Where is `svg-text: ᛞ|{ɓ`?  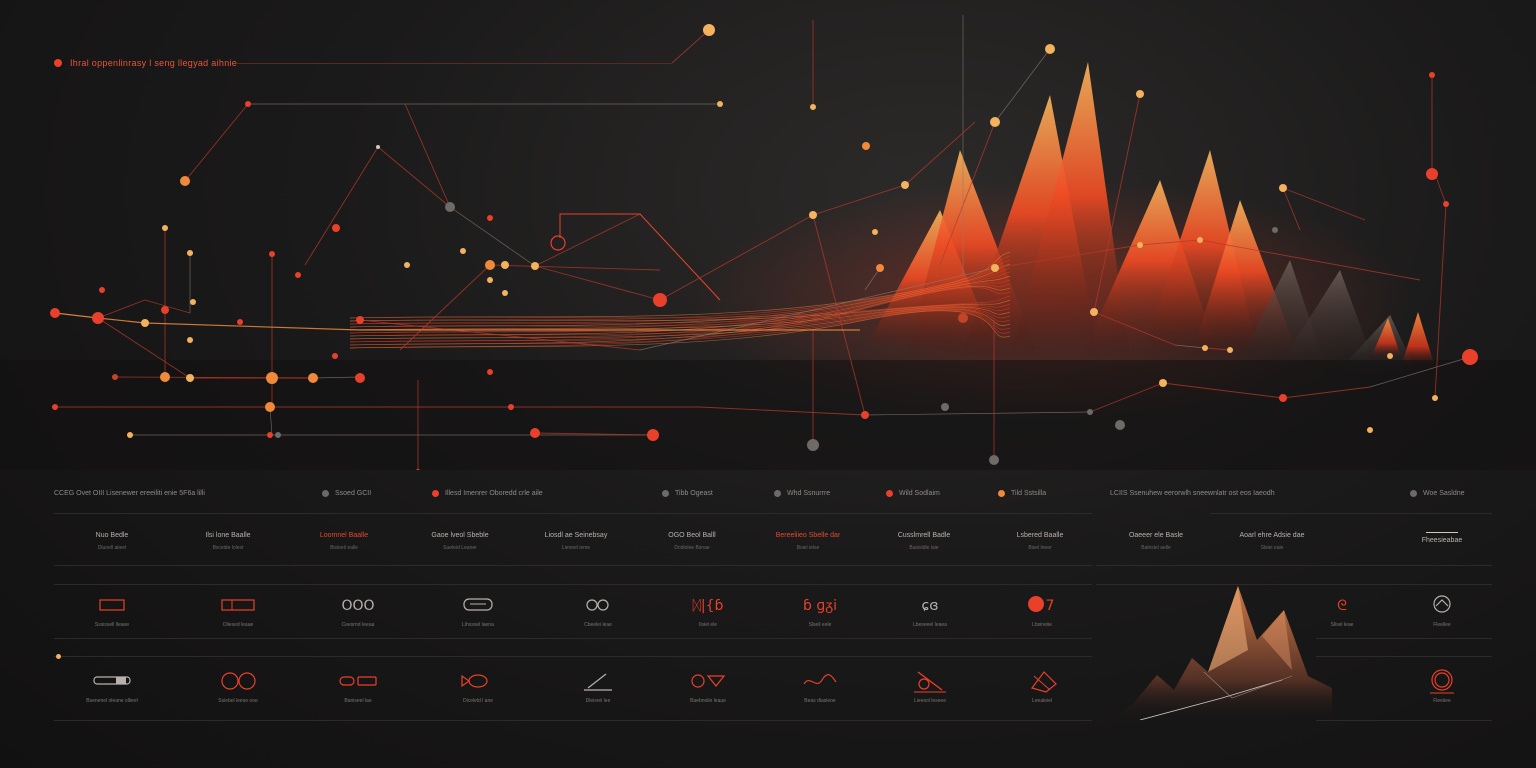
svg-text: ᛞ|{ɓ is located at coordinates (708, 606).